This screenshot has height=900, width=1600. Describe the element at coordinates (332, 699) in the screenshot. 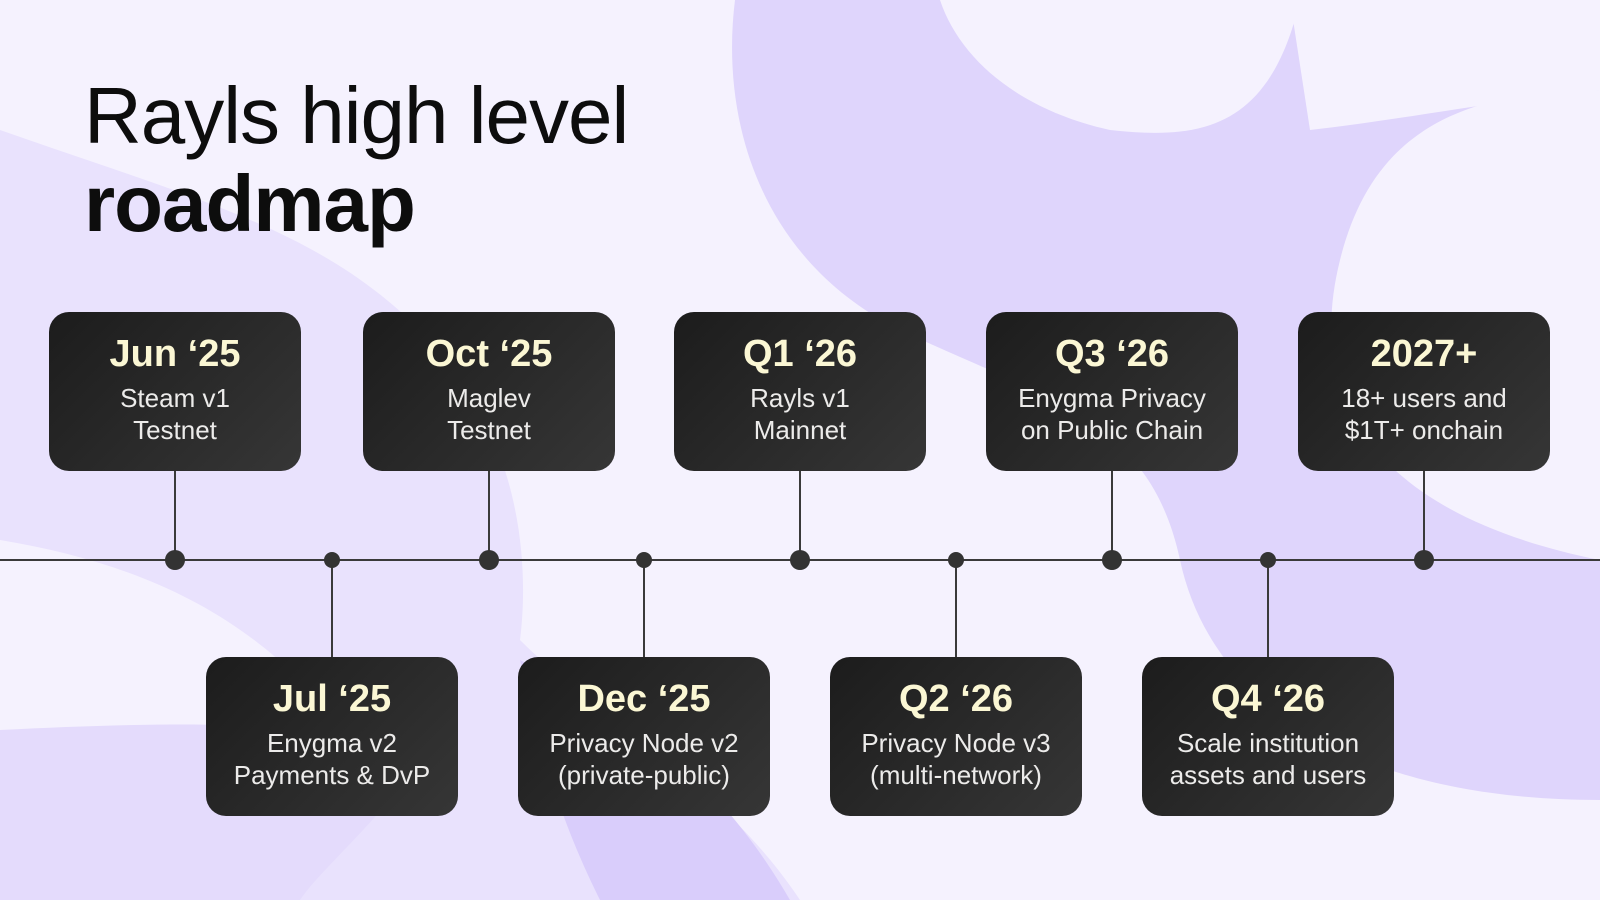

I see `milestone-date: Jul ‘25` at that location.